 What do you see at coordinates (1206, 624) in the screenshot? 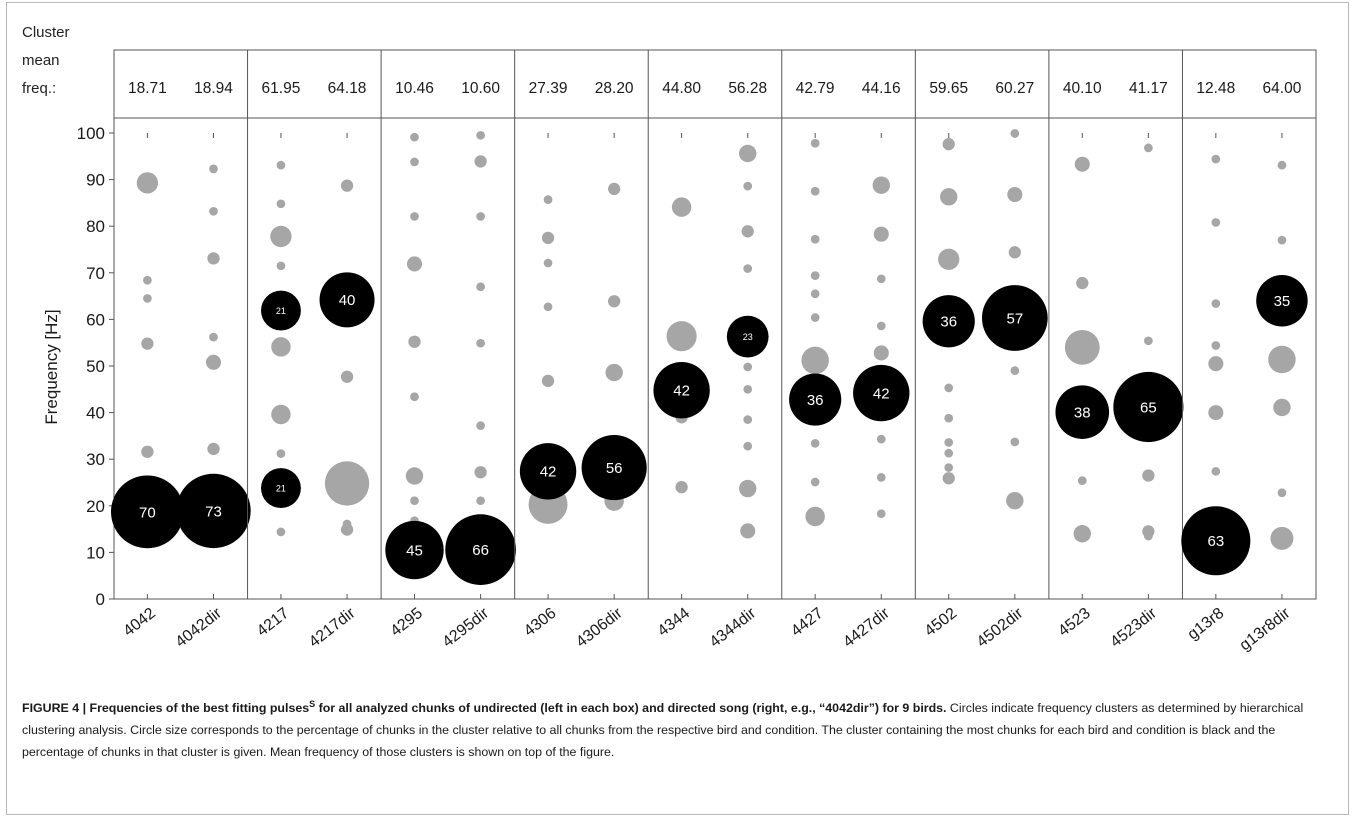
I see `x-tick-label: g13r8` at bounding box center [1206, 624].